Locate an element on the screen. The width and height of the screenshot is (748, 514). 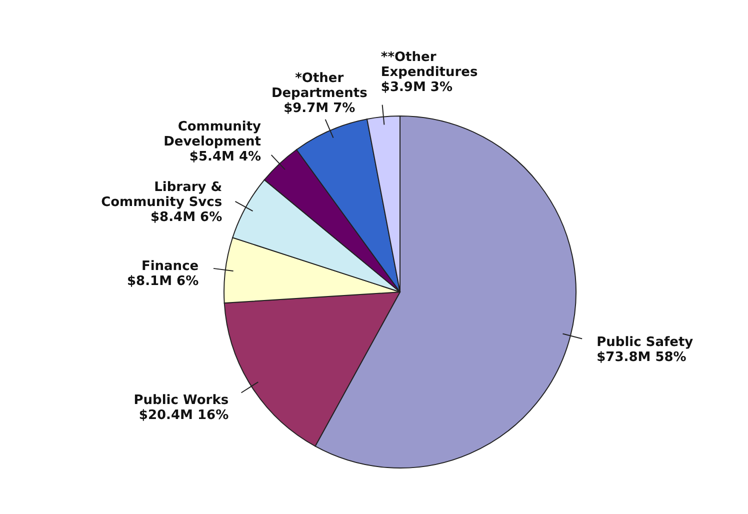
slice-label: *Other Departments is located at coordinates (319, 85).